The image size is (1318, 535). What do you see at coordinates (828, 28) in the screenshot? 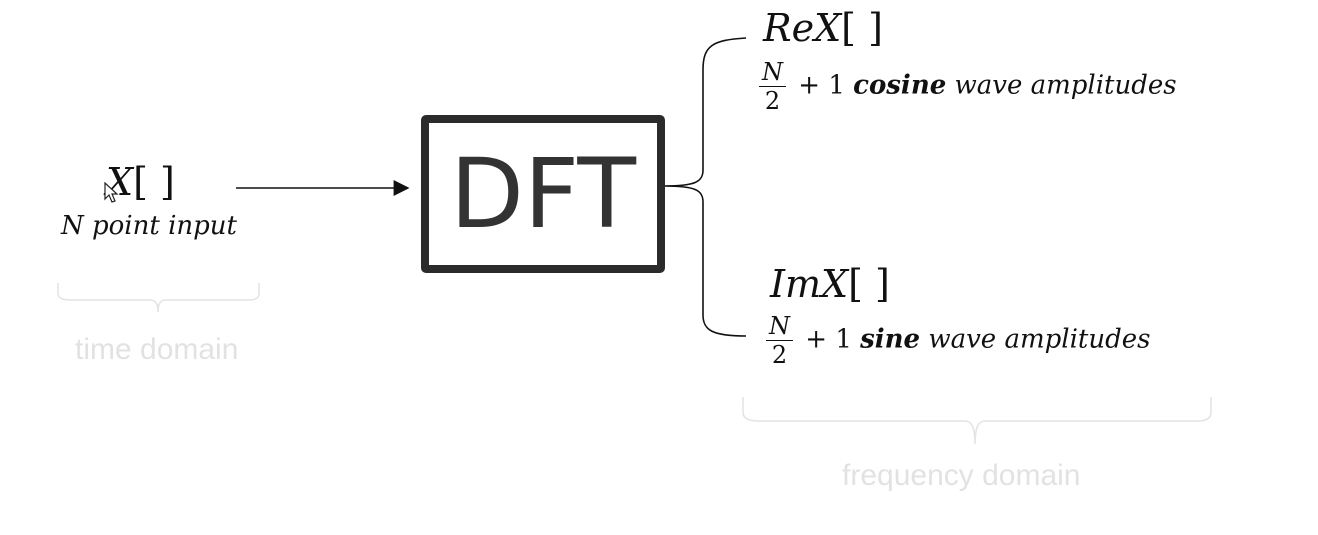
I see `real-symbol-x: X` at bounding box center [828, 28].